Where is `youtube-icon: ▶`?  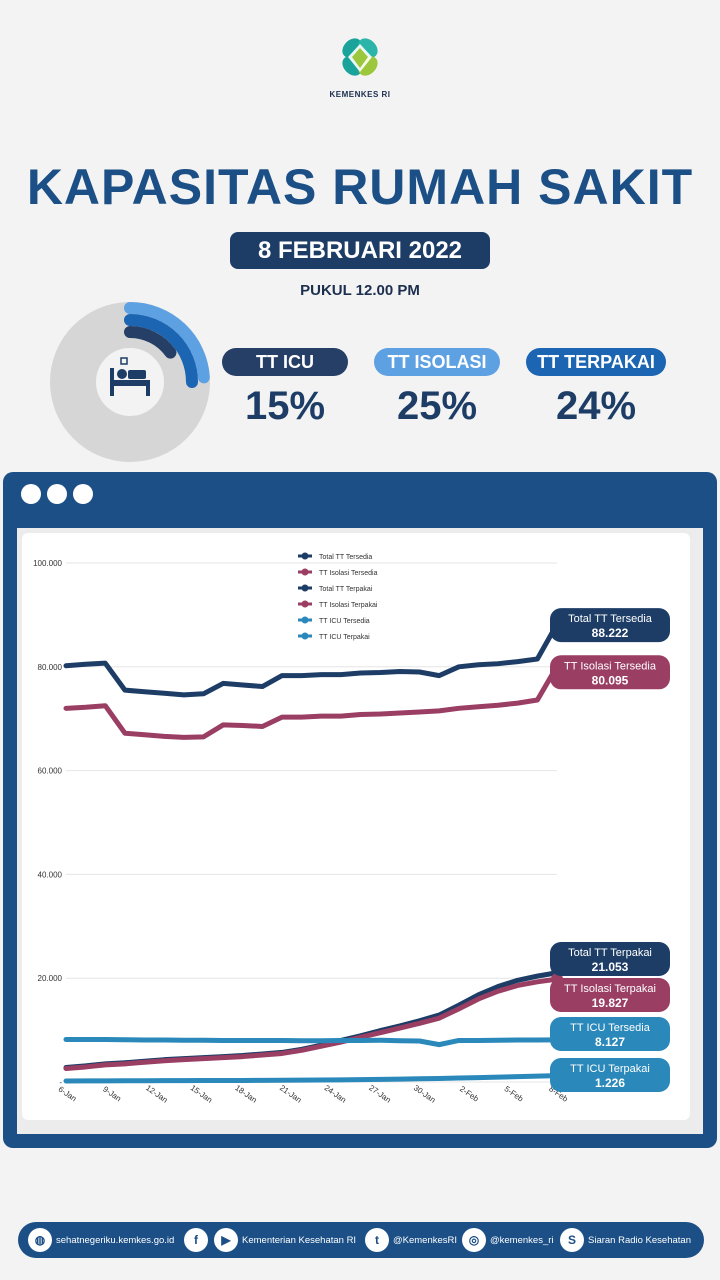 youtube-icon: ▶ is located at coordinates (226, 1240).